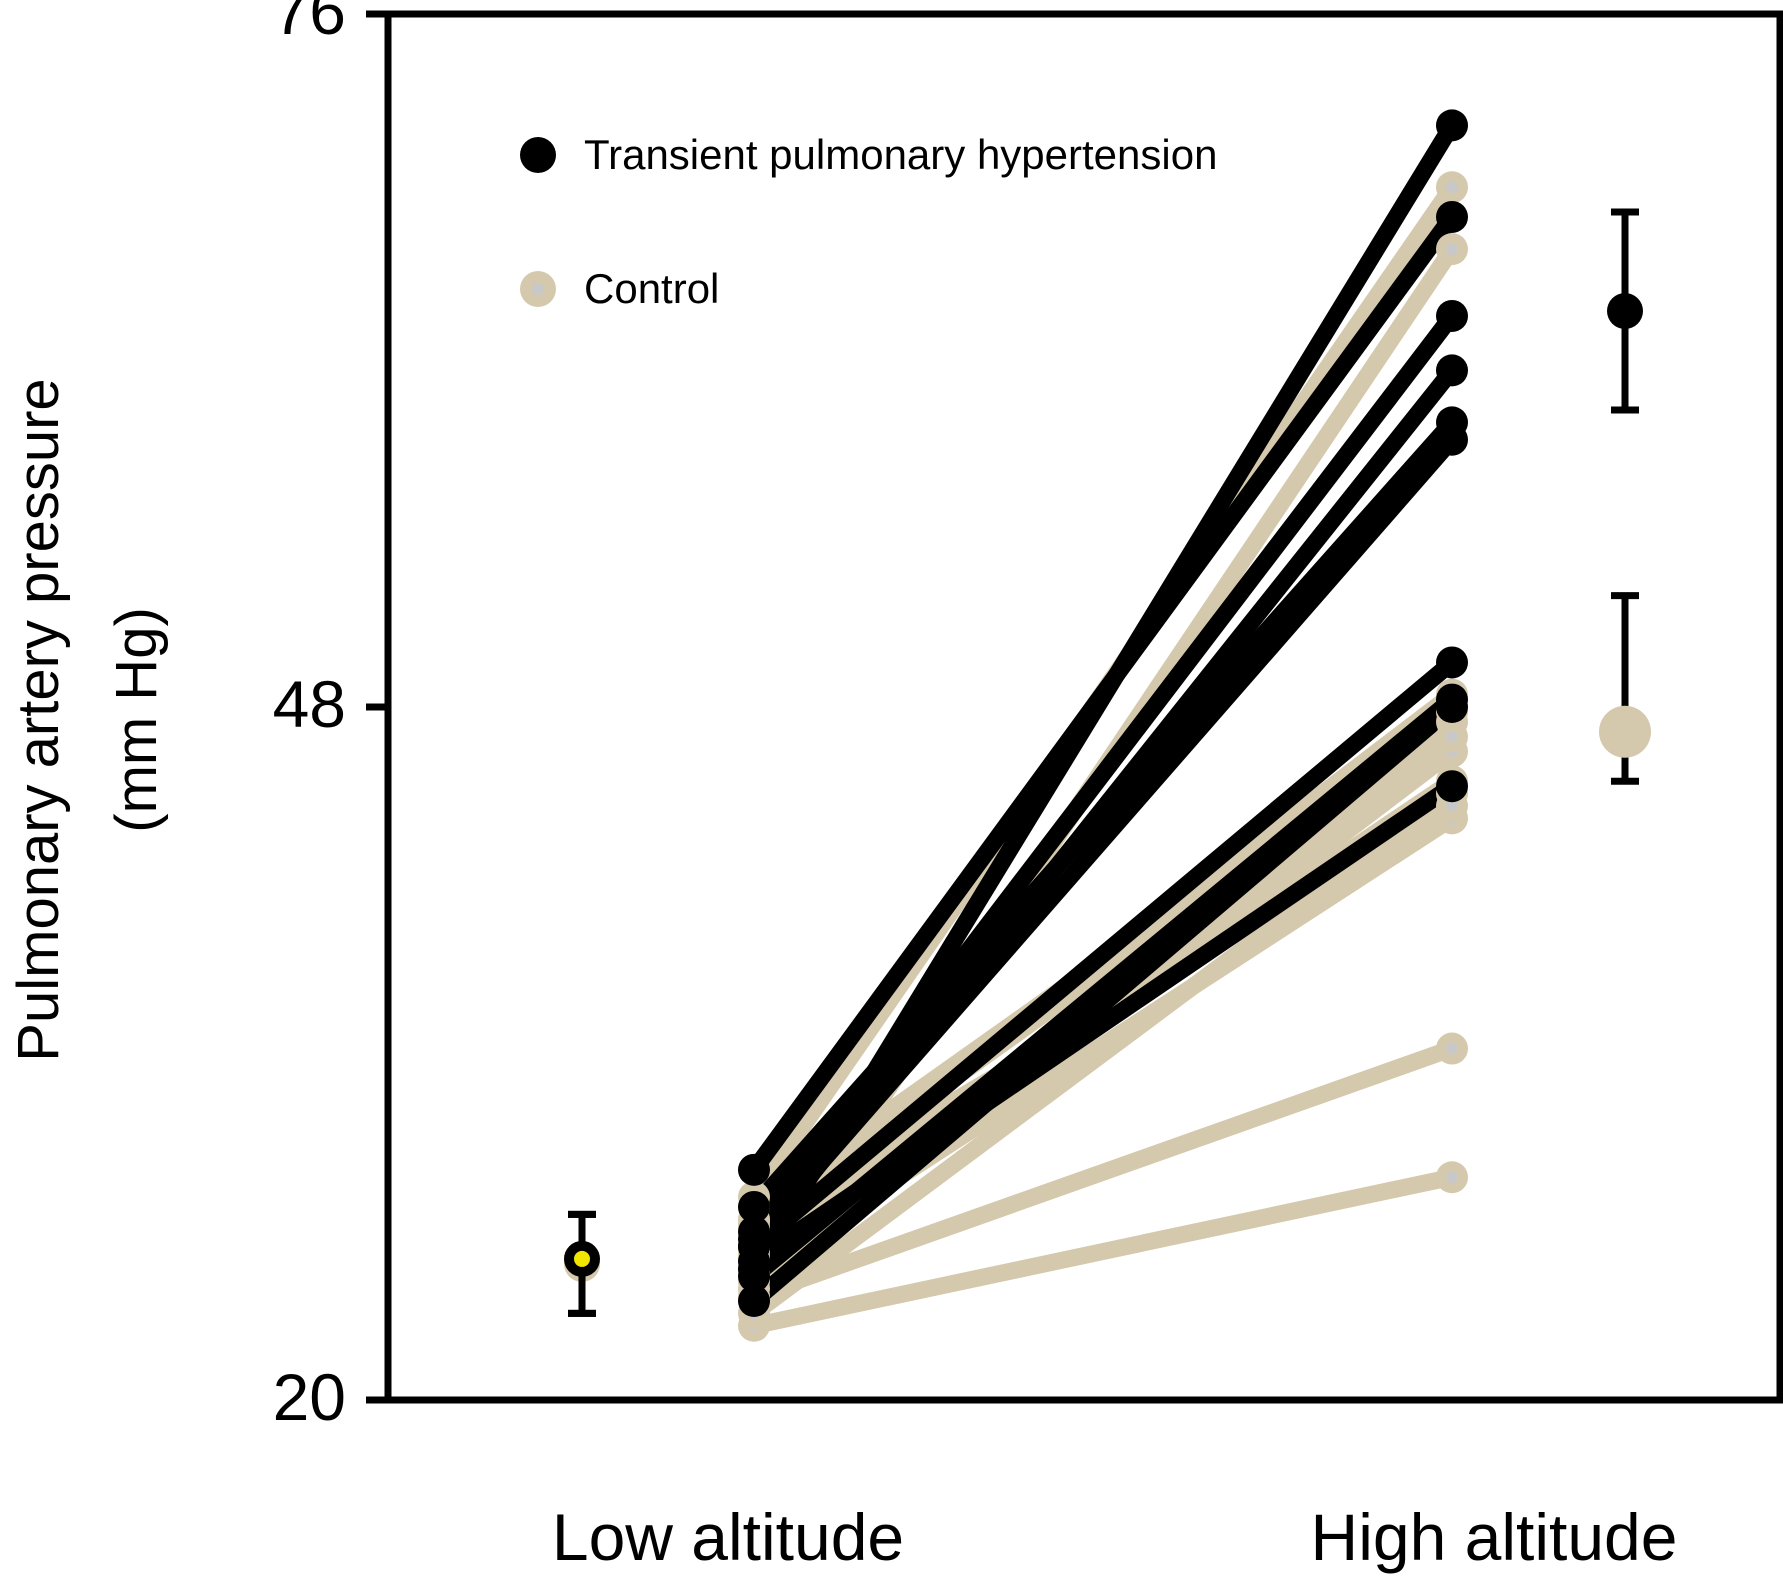  I want to click on legend-marker, so click(538, 155).